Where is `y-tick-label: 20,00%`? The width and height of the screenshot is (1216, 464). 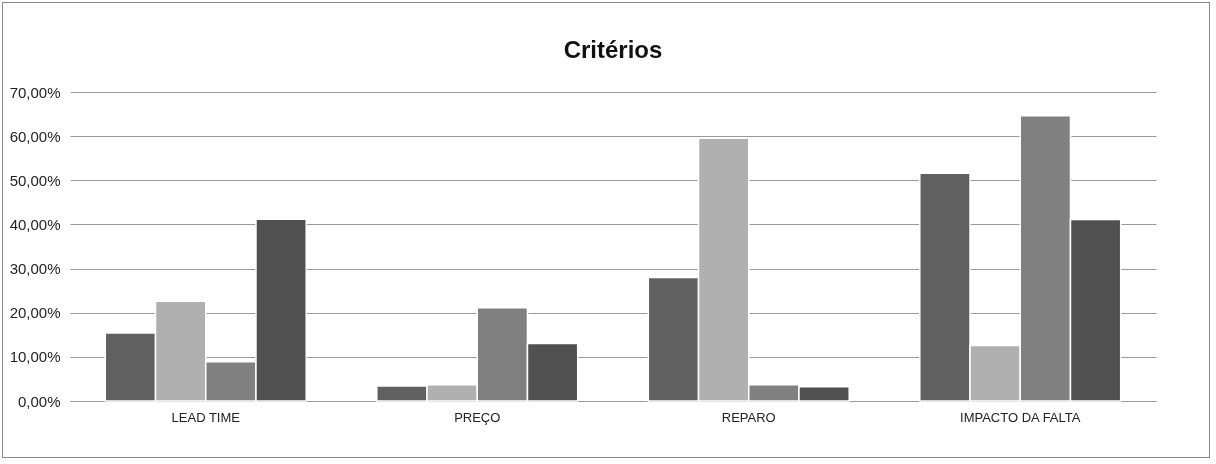 y-tick-label: 20,00% is located at coordinates (35, 313).